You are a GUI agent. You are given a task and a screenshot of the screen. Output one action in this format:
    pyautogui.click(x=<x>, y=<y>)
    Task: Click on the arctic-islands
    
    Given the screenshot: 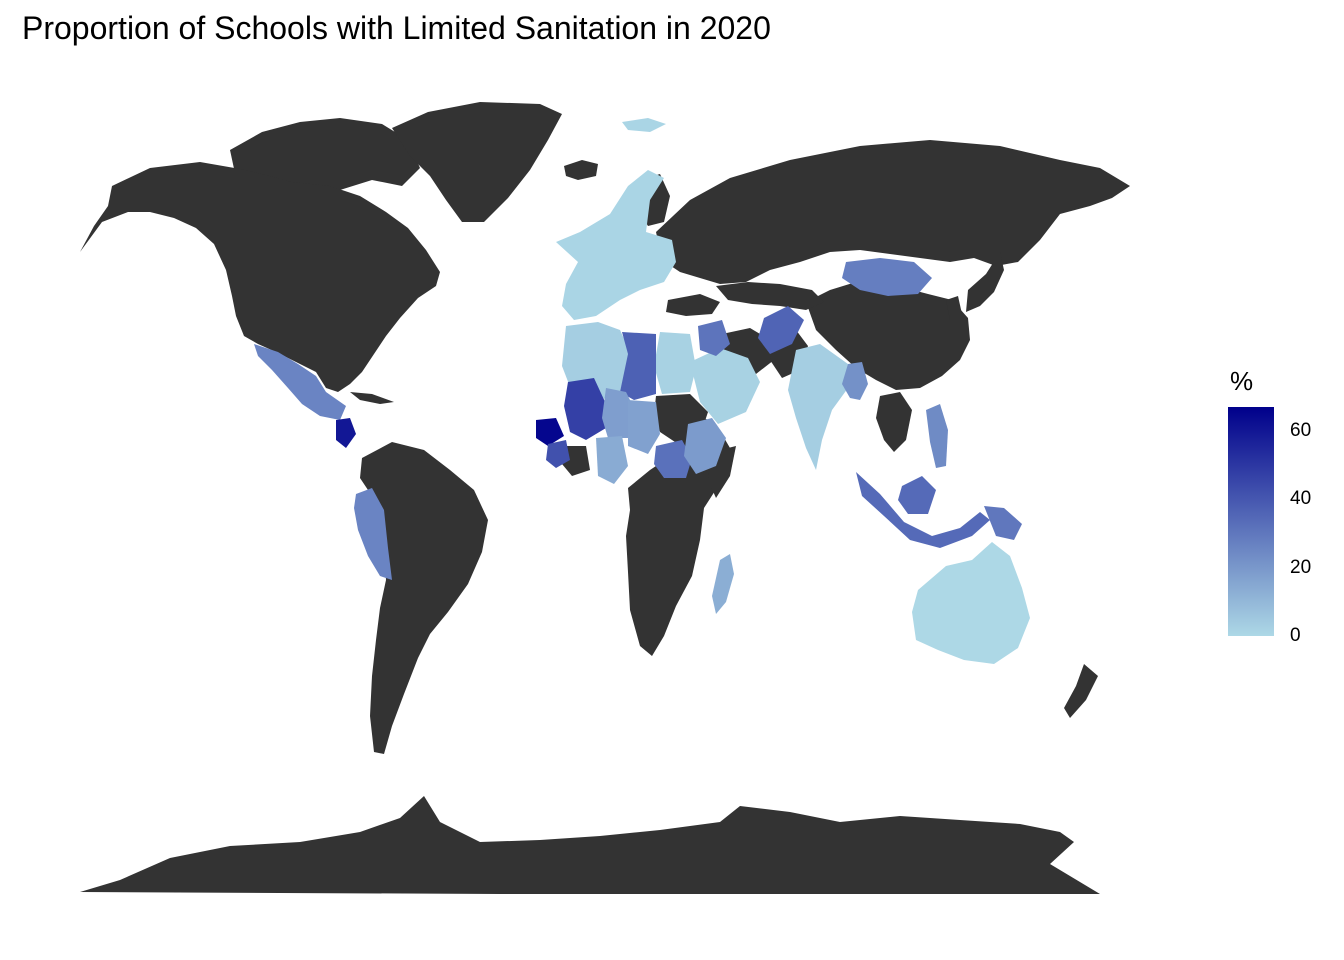 What is the action you would take?
    pyautogui.click(x=325, y=157)
    